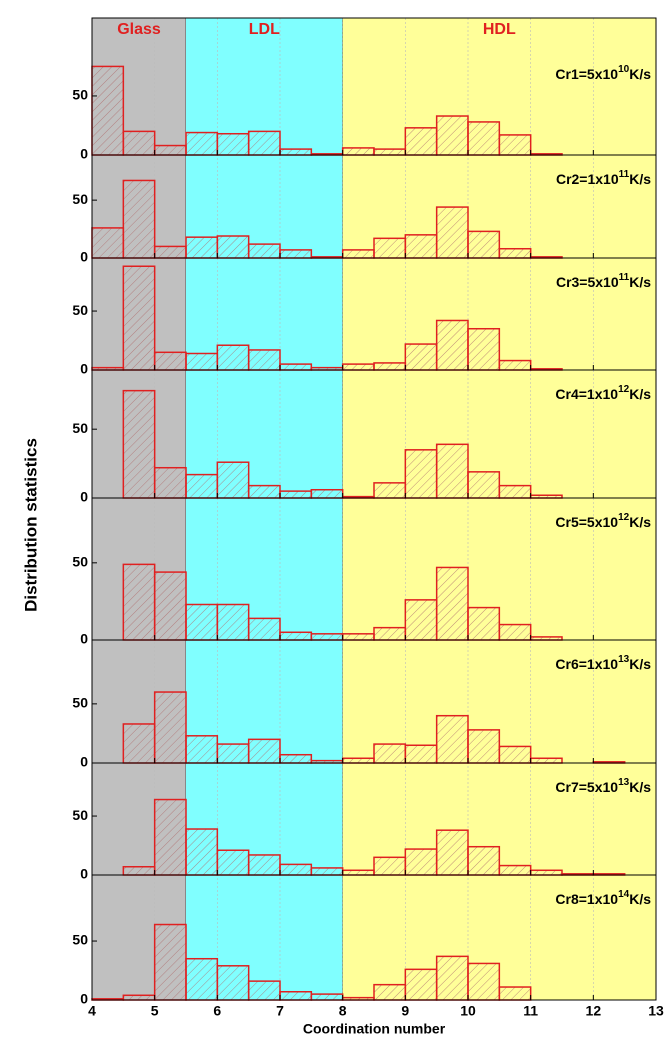 The height and width of the screenshot is (1044, 668). Describe the element at coordinates (624, 174) in the screenshot. I see `label-exponent: 11` at that location.